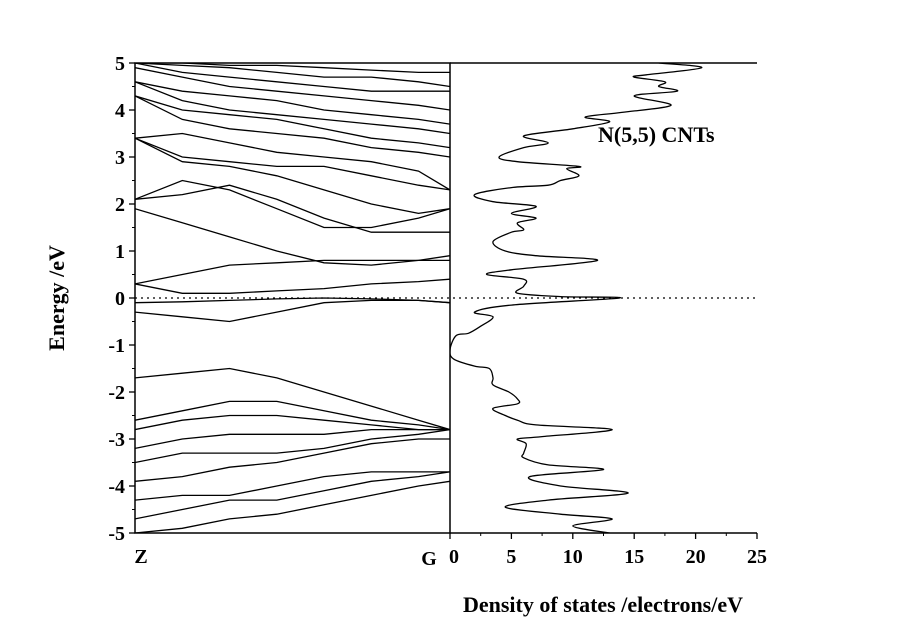 This screenshot has width=900, height=628. I want to click on x-tick-label: 10, so click(573, 557).